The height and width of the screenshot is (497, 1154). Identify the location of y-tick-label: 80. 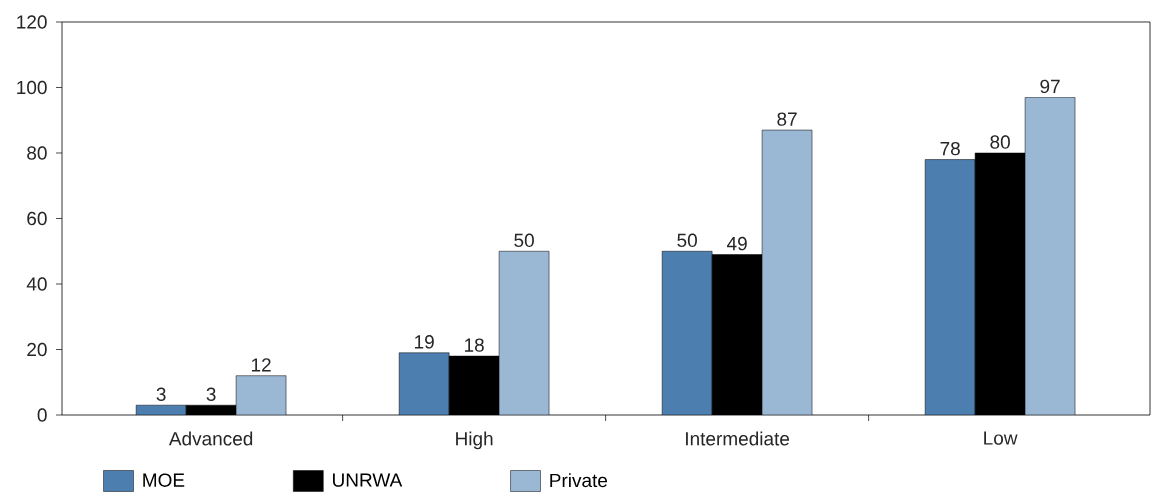
(37, 153).